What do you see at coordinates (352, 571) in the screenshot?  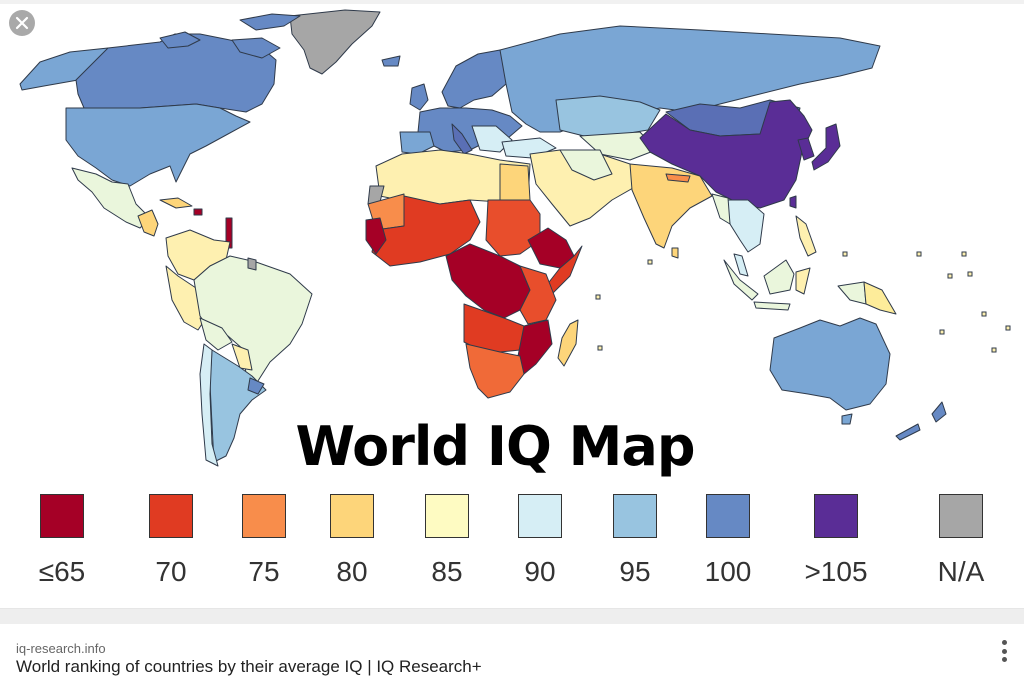 I see `legend-label: 80` at bounding box center [352, 571].